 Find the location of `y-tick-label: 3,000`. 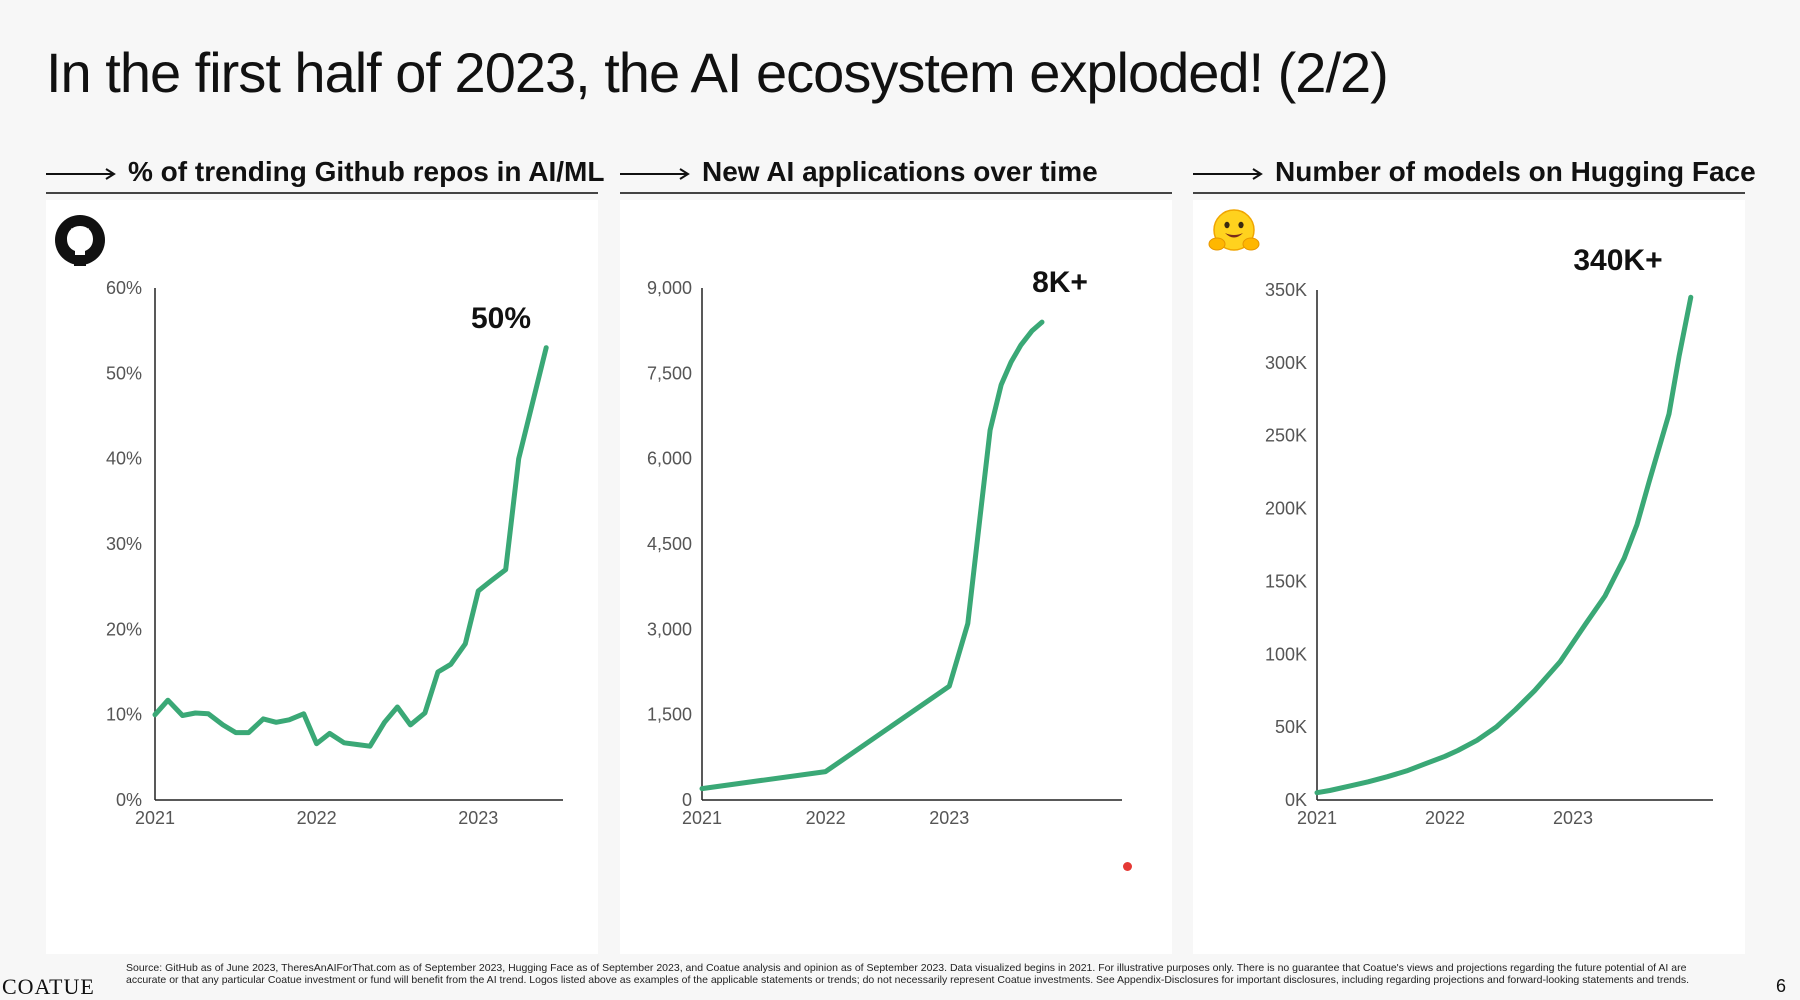

y-tick-label: 3,000 is located at coordinates (669, 629).